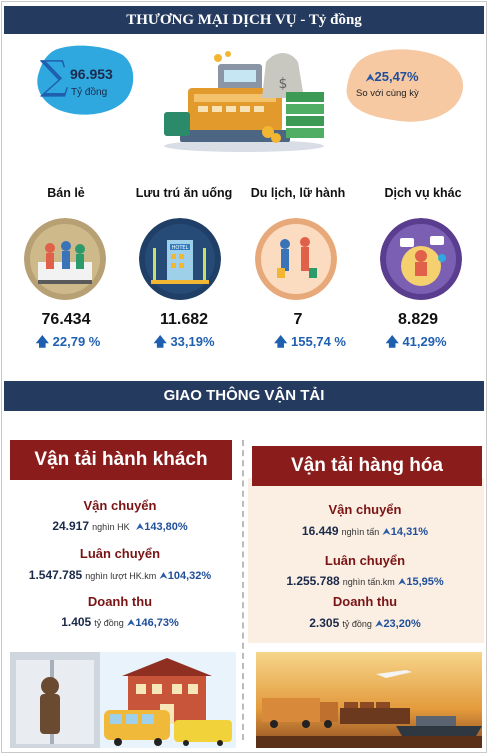 The image size is (490, 756). Describe the element at coordinates (184, 319) in the screenshot. I see `category-value-accommodation: 11.682` at that location.